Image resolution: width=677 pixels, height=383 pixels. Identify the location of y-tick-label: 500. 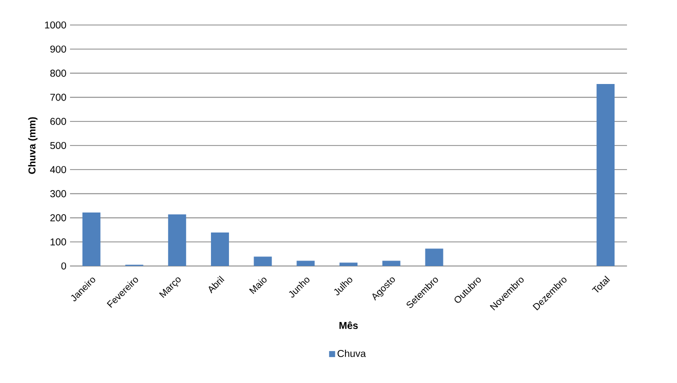
(58, 146).